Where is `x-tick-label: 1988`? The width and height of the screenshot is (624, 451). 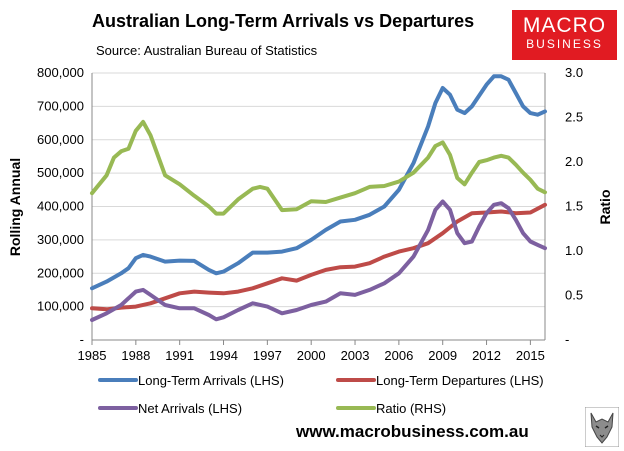
x-tick-label: 1988 is located at coordinates (135, 355).